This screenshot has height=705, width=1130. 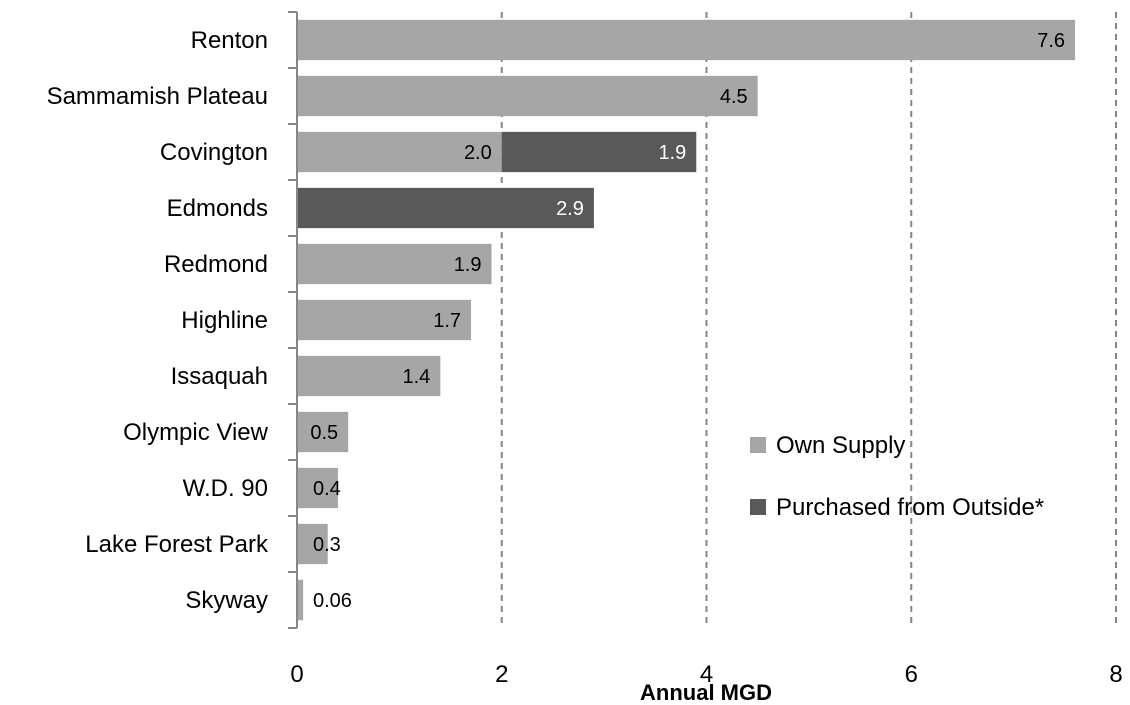 What do you see at coordinates (300, 600) in the screenshot?
I see `bar-skyway-own-supply` at bounding box center [300, 600].